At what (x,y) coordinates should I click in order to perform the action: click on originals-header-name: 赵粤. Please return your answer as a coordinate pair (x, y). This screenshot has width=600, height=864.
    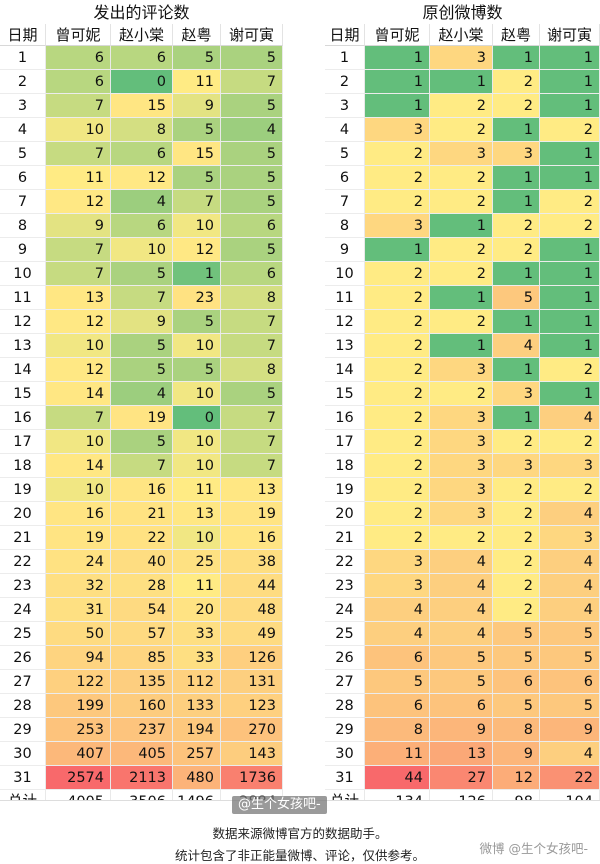
    Looking at the image, I should click on (516, 35).